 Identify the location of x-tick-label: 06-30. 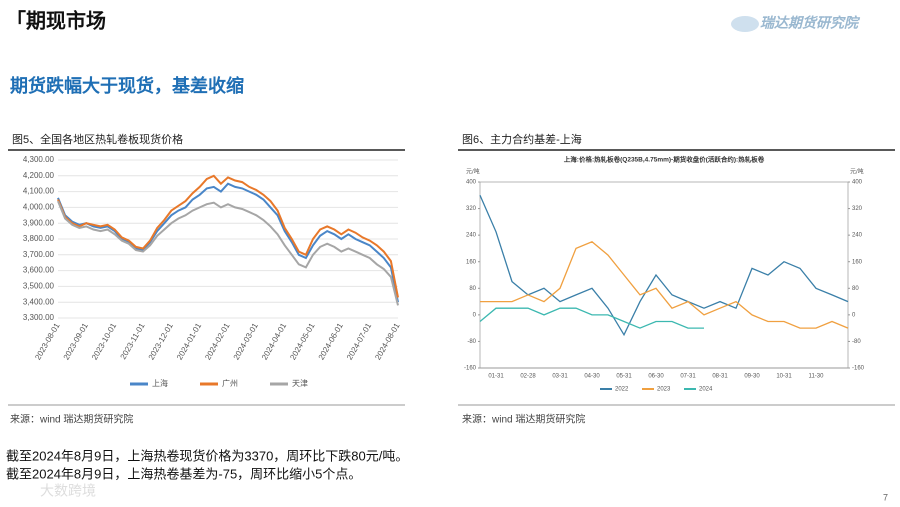
(656, 377).